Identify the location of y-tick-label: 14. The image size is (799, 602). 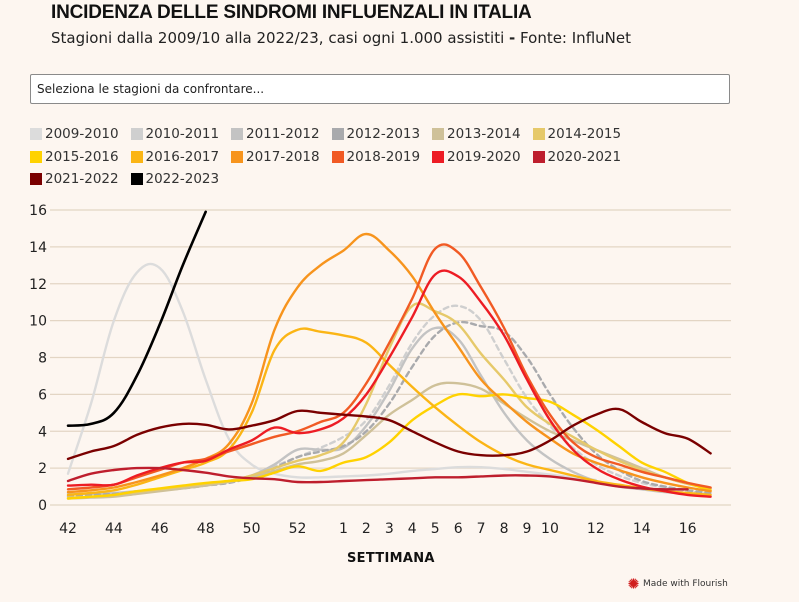
(38, 248).